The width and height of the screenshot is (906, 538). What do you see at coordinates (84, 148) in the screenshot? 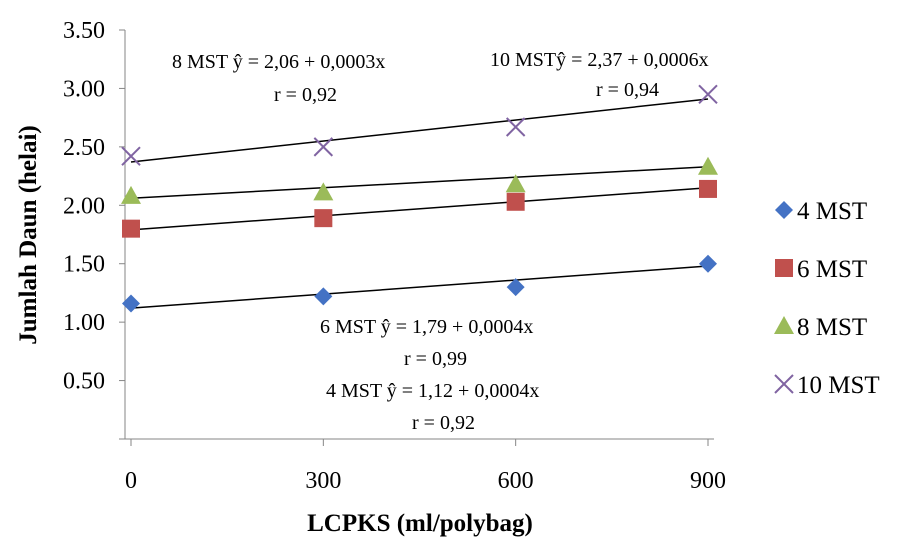
I see `y-tick-label: 2.50` at bounding box center [84, 148].